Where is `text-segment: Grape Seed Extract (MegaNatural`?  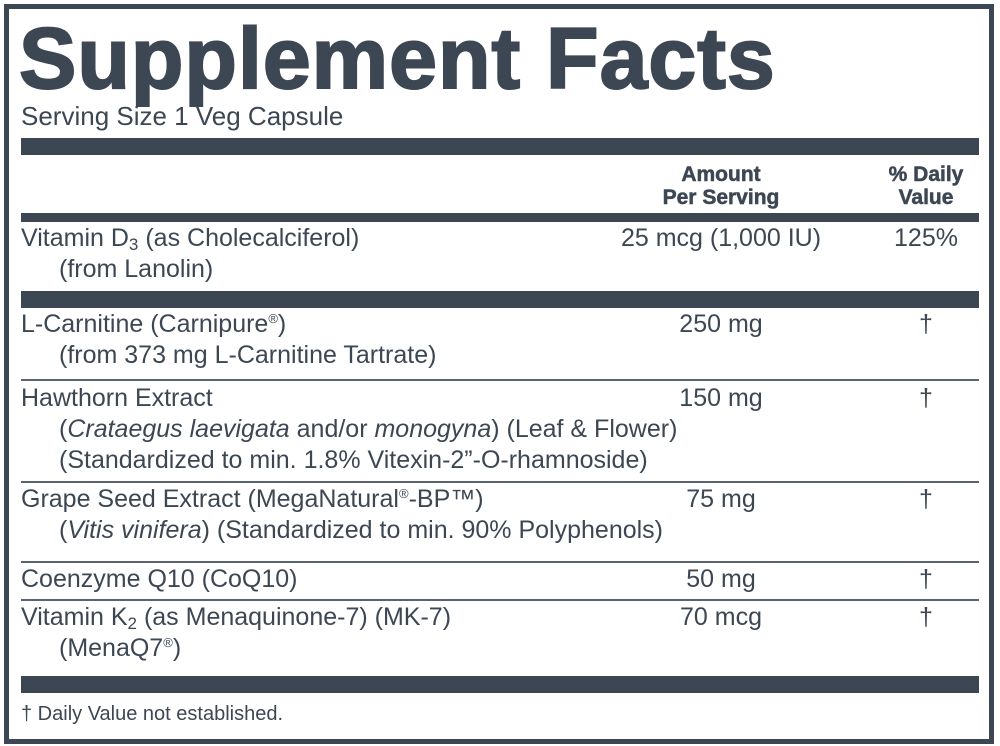 text-segment: Grape Seed Extract (MegaNatural is located at coordinates (210, 499).